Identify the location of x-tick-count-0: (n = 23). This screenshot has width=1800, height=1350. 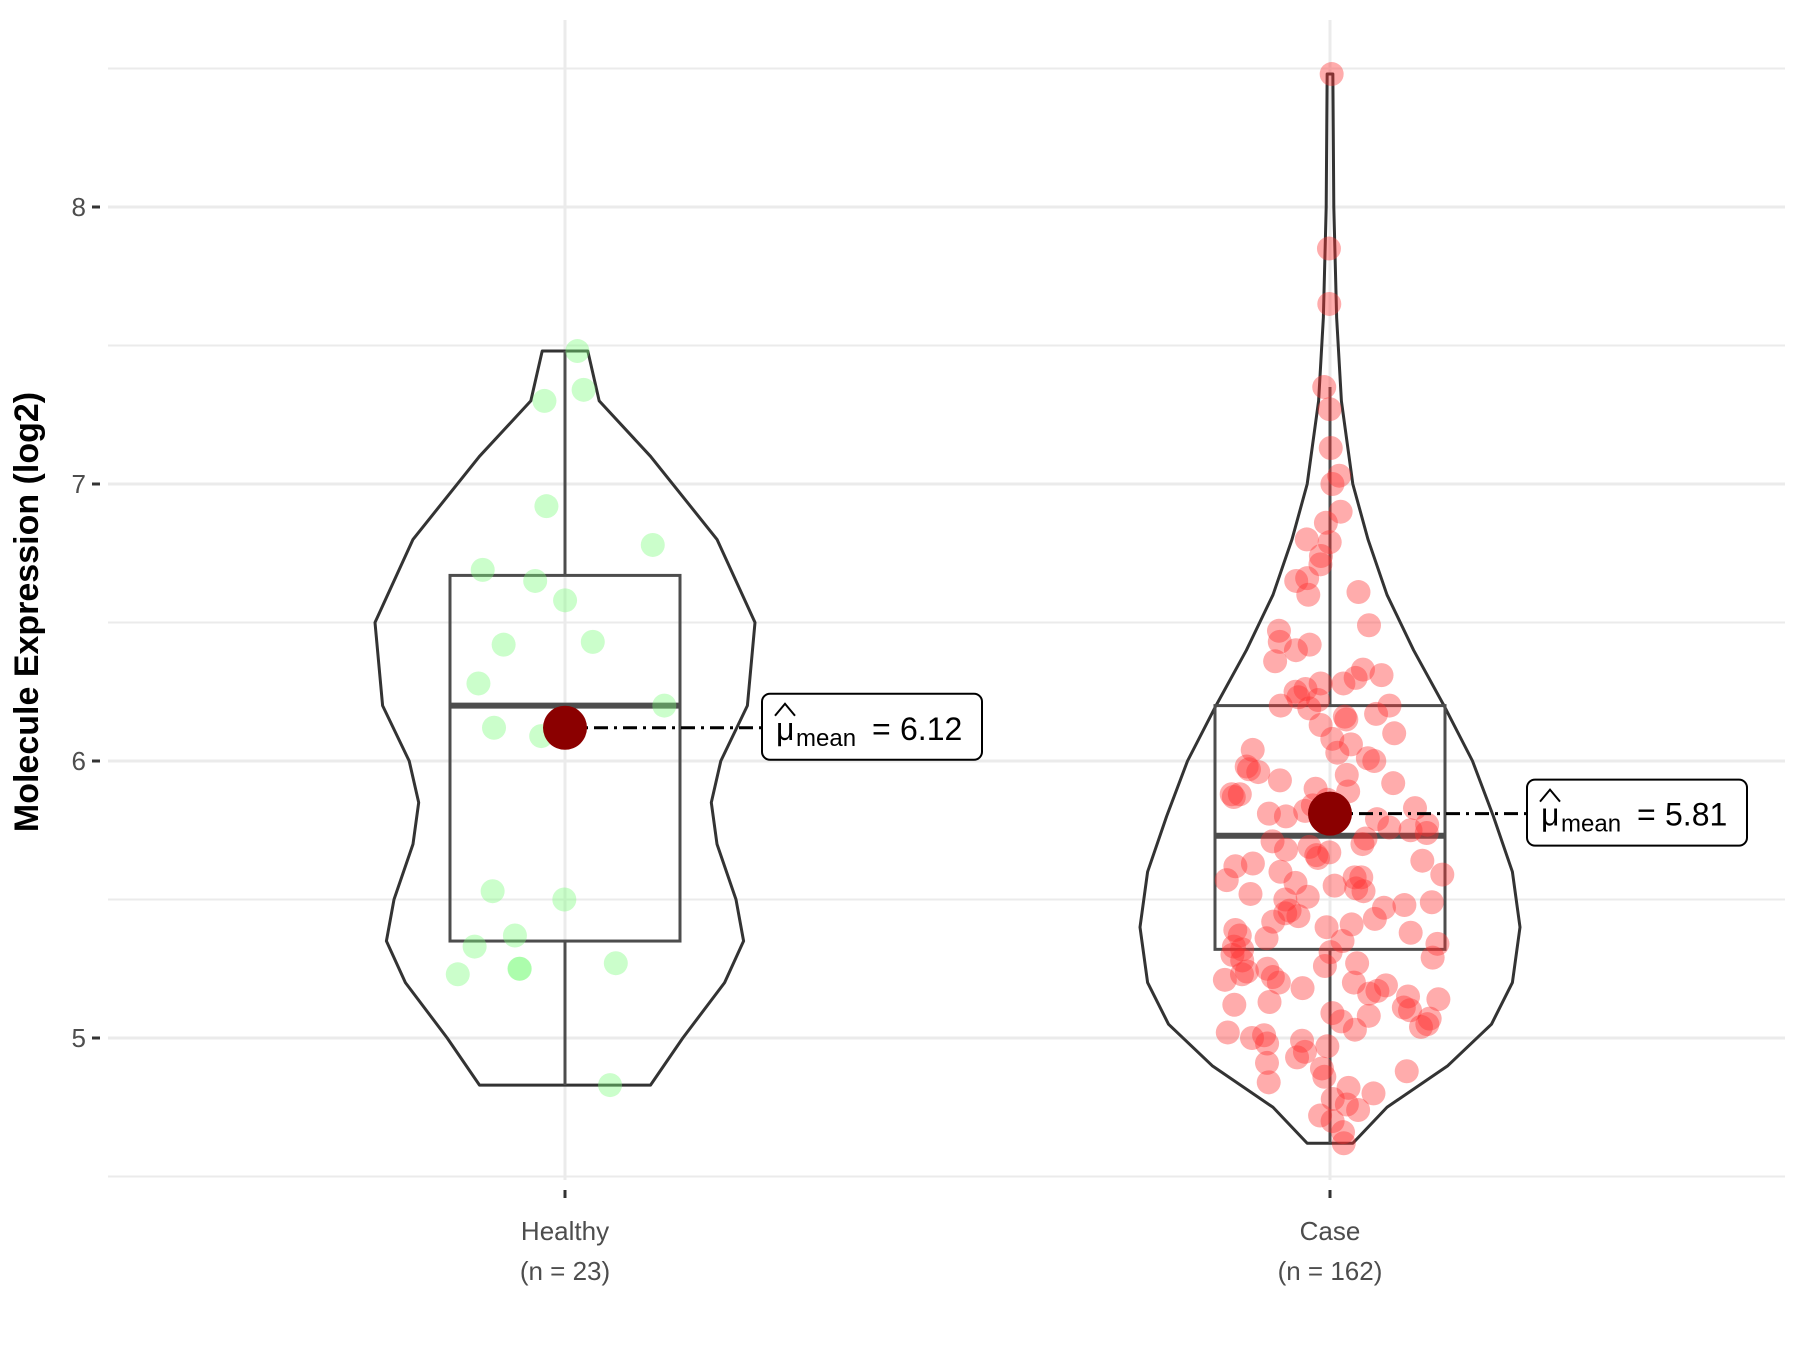
(565, 1271).